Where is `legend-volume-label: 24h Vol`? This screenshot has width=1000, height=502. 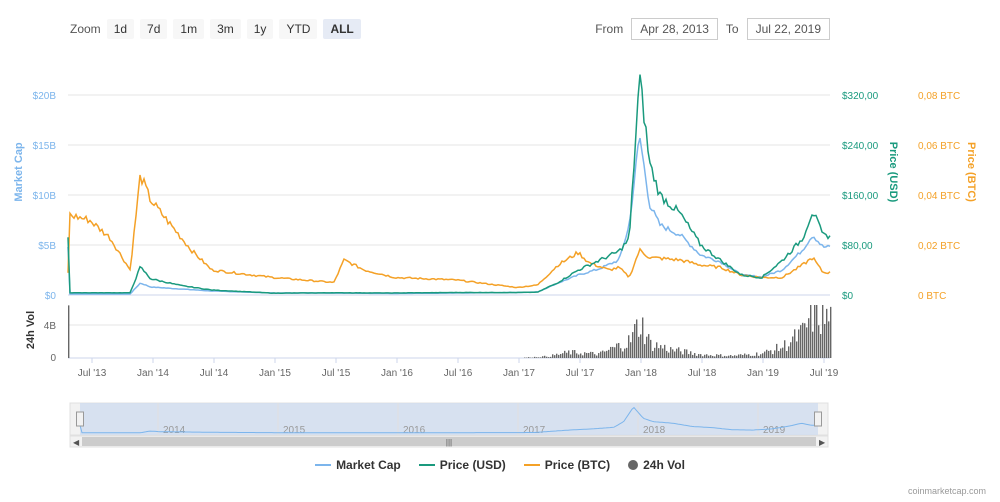 legend-volume-label: 24h Vol is located at coordinates (664, 465).